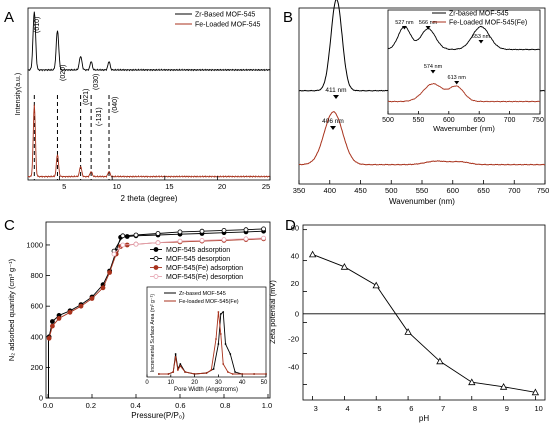  What do you see at coordinates (295, 283) in the screenshot?
I see `panel-d-tick-label: 20` at bounding box center [295, 283].